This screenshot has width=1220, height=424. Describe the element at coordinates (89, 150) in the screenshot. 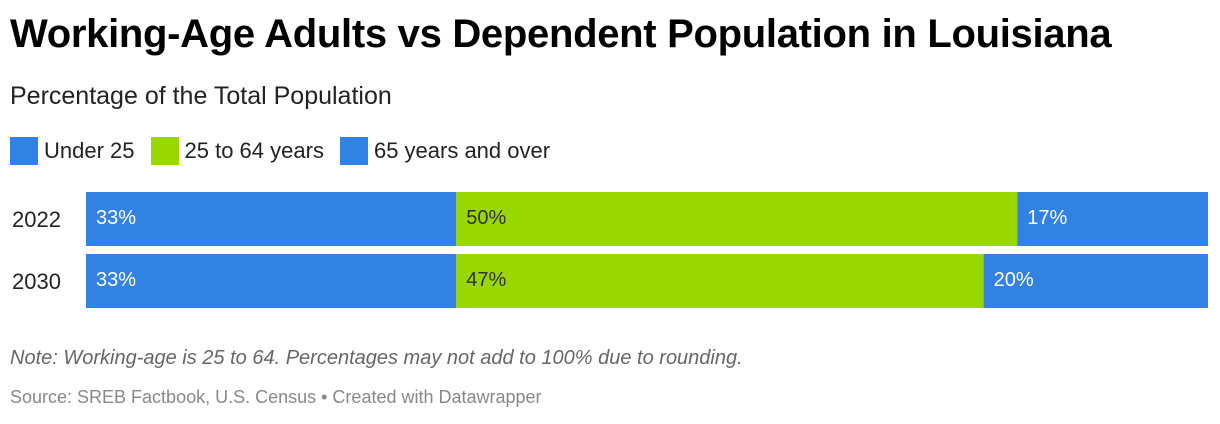

I see `legend-label: Under 25` at that location.